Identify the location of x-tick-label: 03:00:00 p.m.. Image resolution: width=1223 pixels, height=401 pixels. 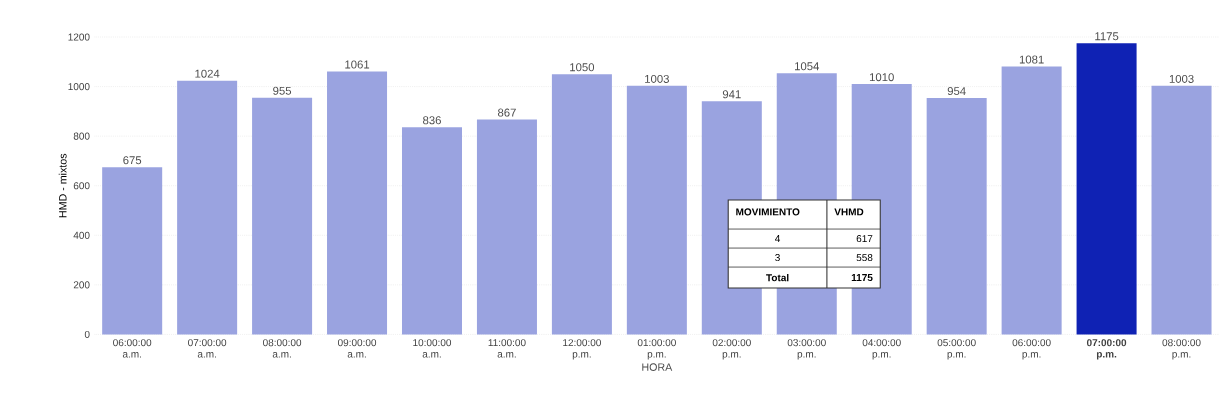
(806, 349).